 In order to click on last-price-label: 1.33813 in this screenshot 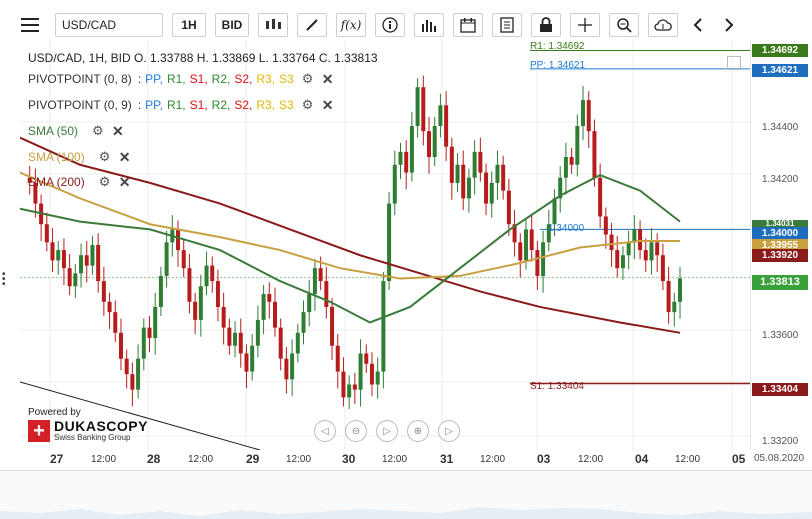, I will do `click(780, 282)`.